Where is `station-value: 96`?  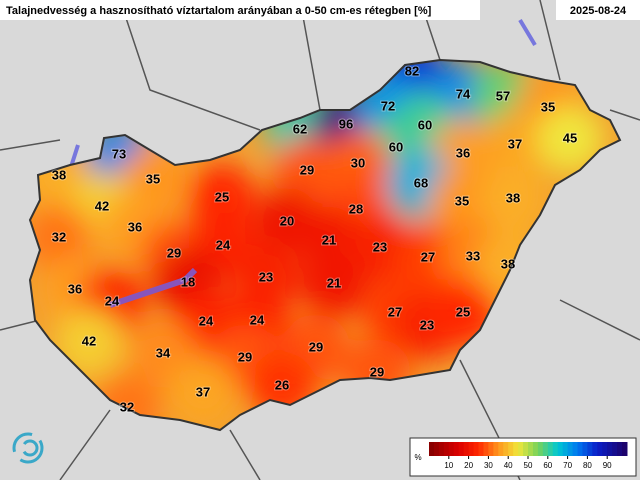 station-value: 96 is located at coordinates (346, 123).